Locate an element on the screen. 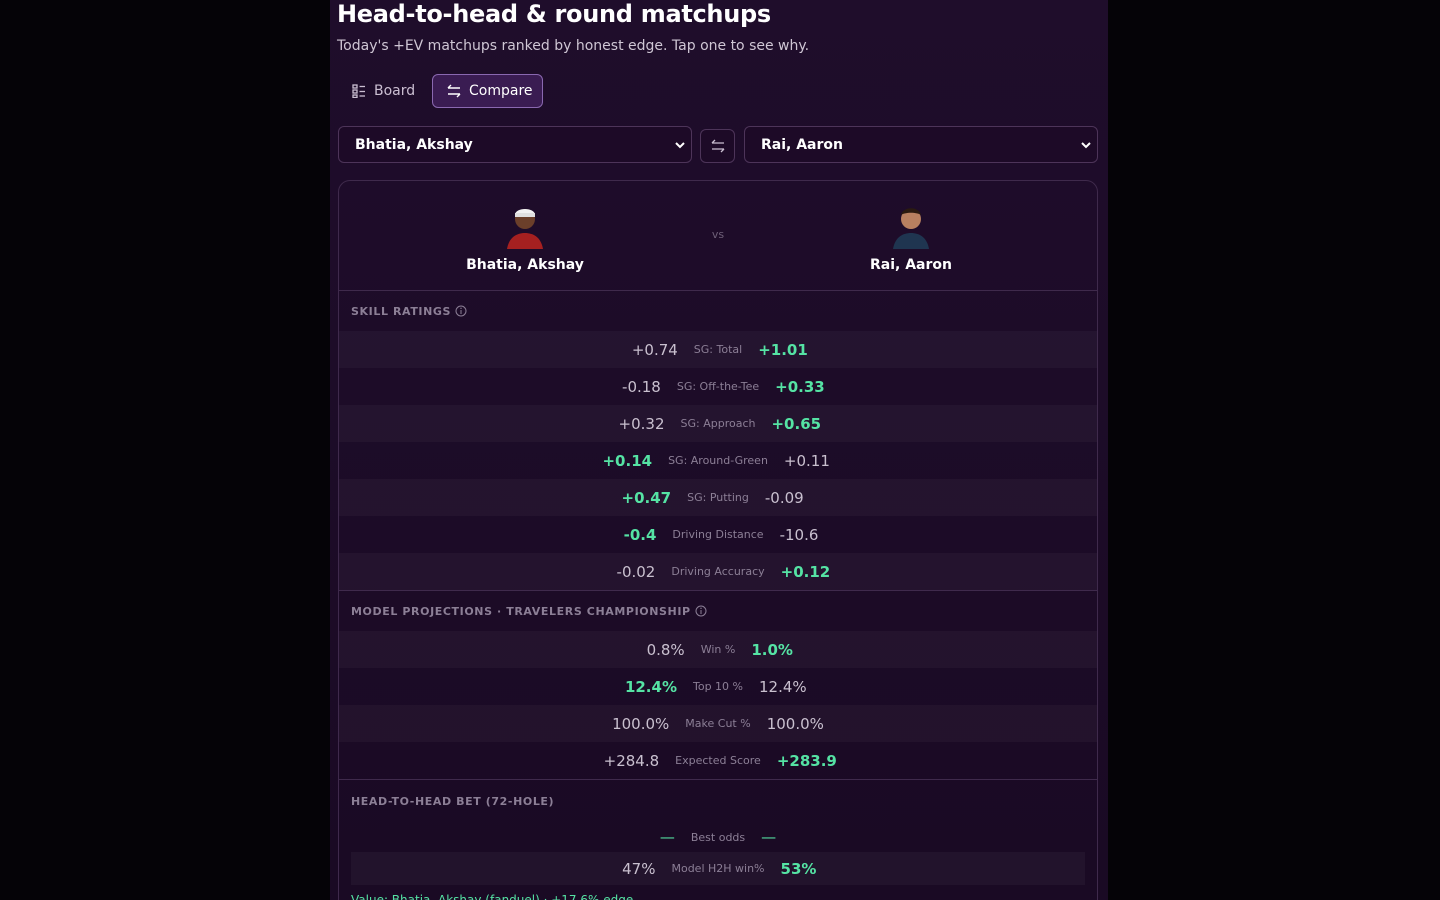 The height and width of the screenshot is (900, 1440). left-value: +284.8 is located at coordinates (631, 760).